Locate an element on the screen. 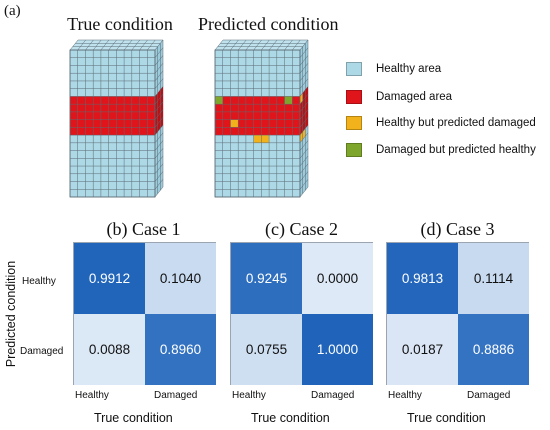  legend-damaged-predicted-healthy: Damaged but predicted healthy is located at coordinates (441, 150).